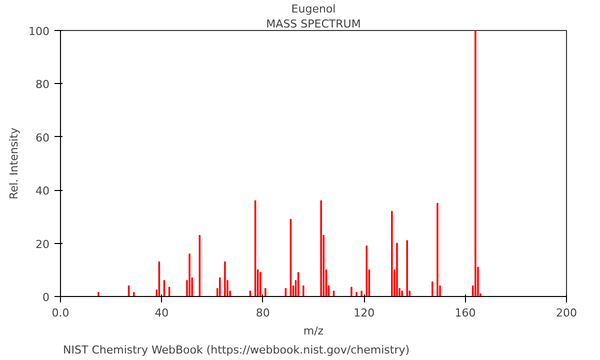 This screenshot has height=360, width=600. What do you see at coordinates (465, 313) in the screenshot?
I see `x-tick-label: 160` at bounding box center [465, 313].